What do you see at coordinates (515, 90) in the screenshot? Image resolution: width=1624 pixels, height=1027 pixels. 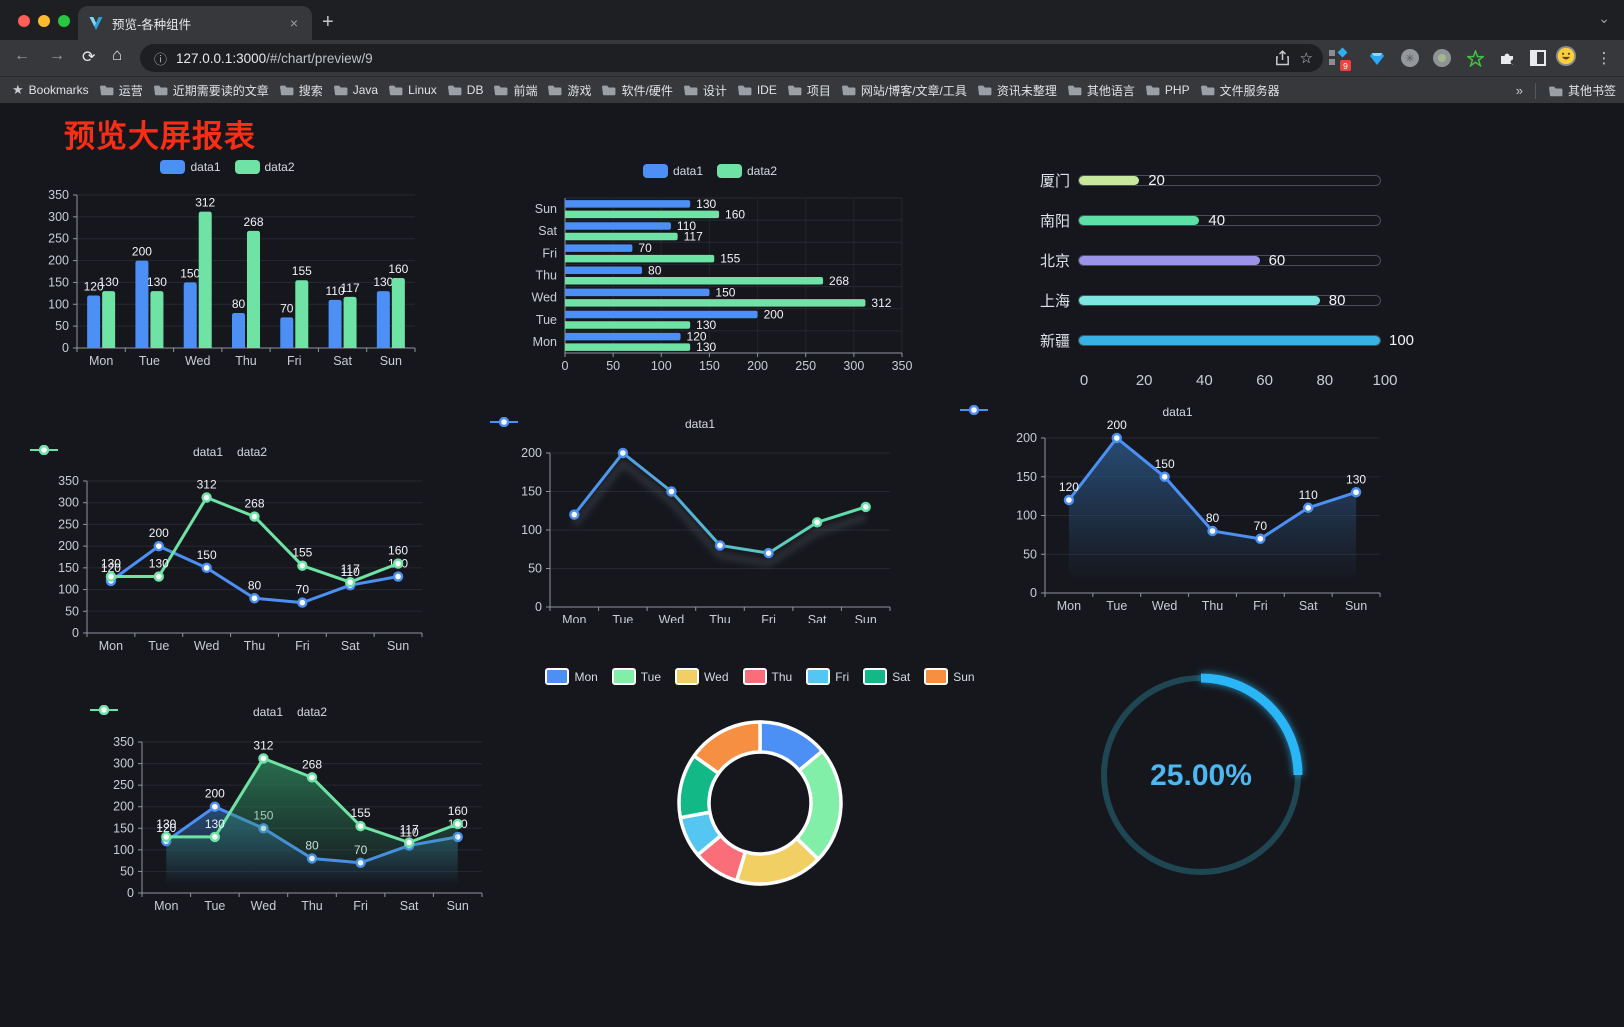 I see `bookmark-item: 前端` at bounding box center [515, 90].